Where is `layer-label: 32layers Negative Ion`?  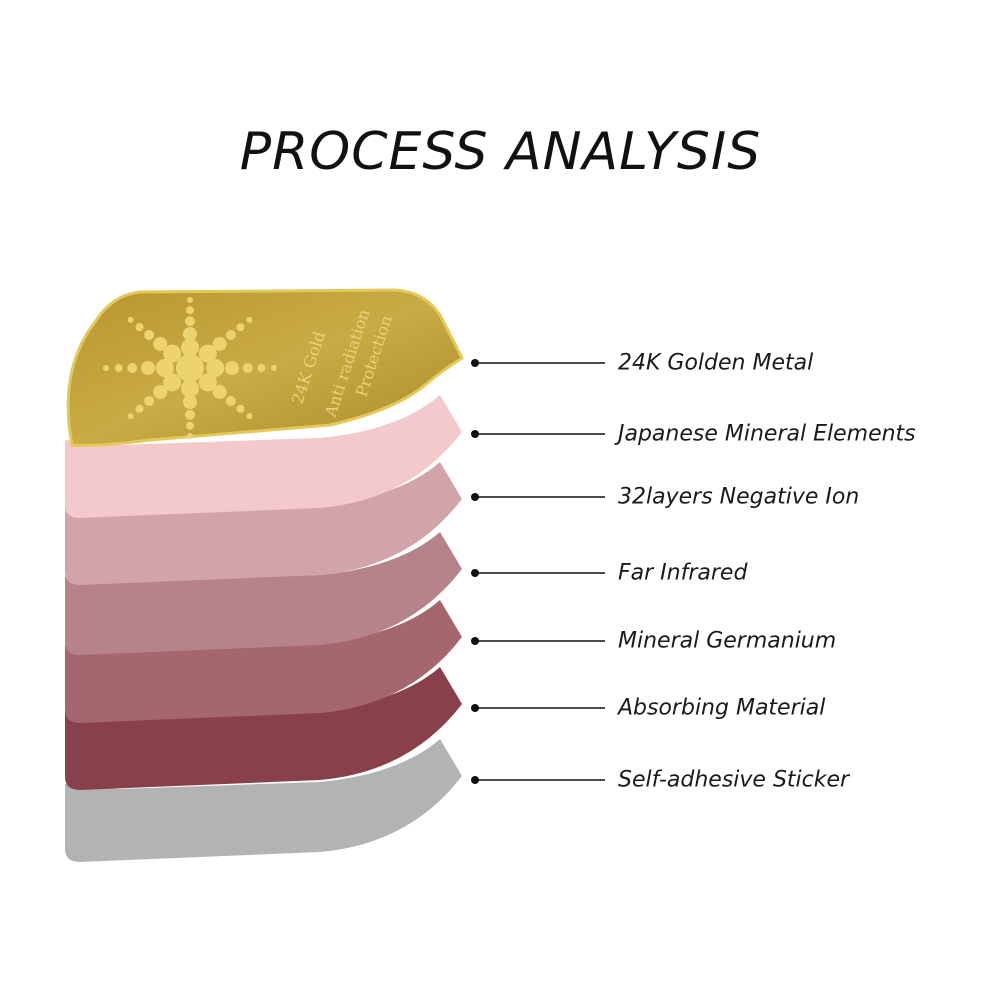 layer-label: 32layers Negative Ion is located at coordinates (739, 497).